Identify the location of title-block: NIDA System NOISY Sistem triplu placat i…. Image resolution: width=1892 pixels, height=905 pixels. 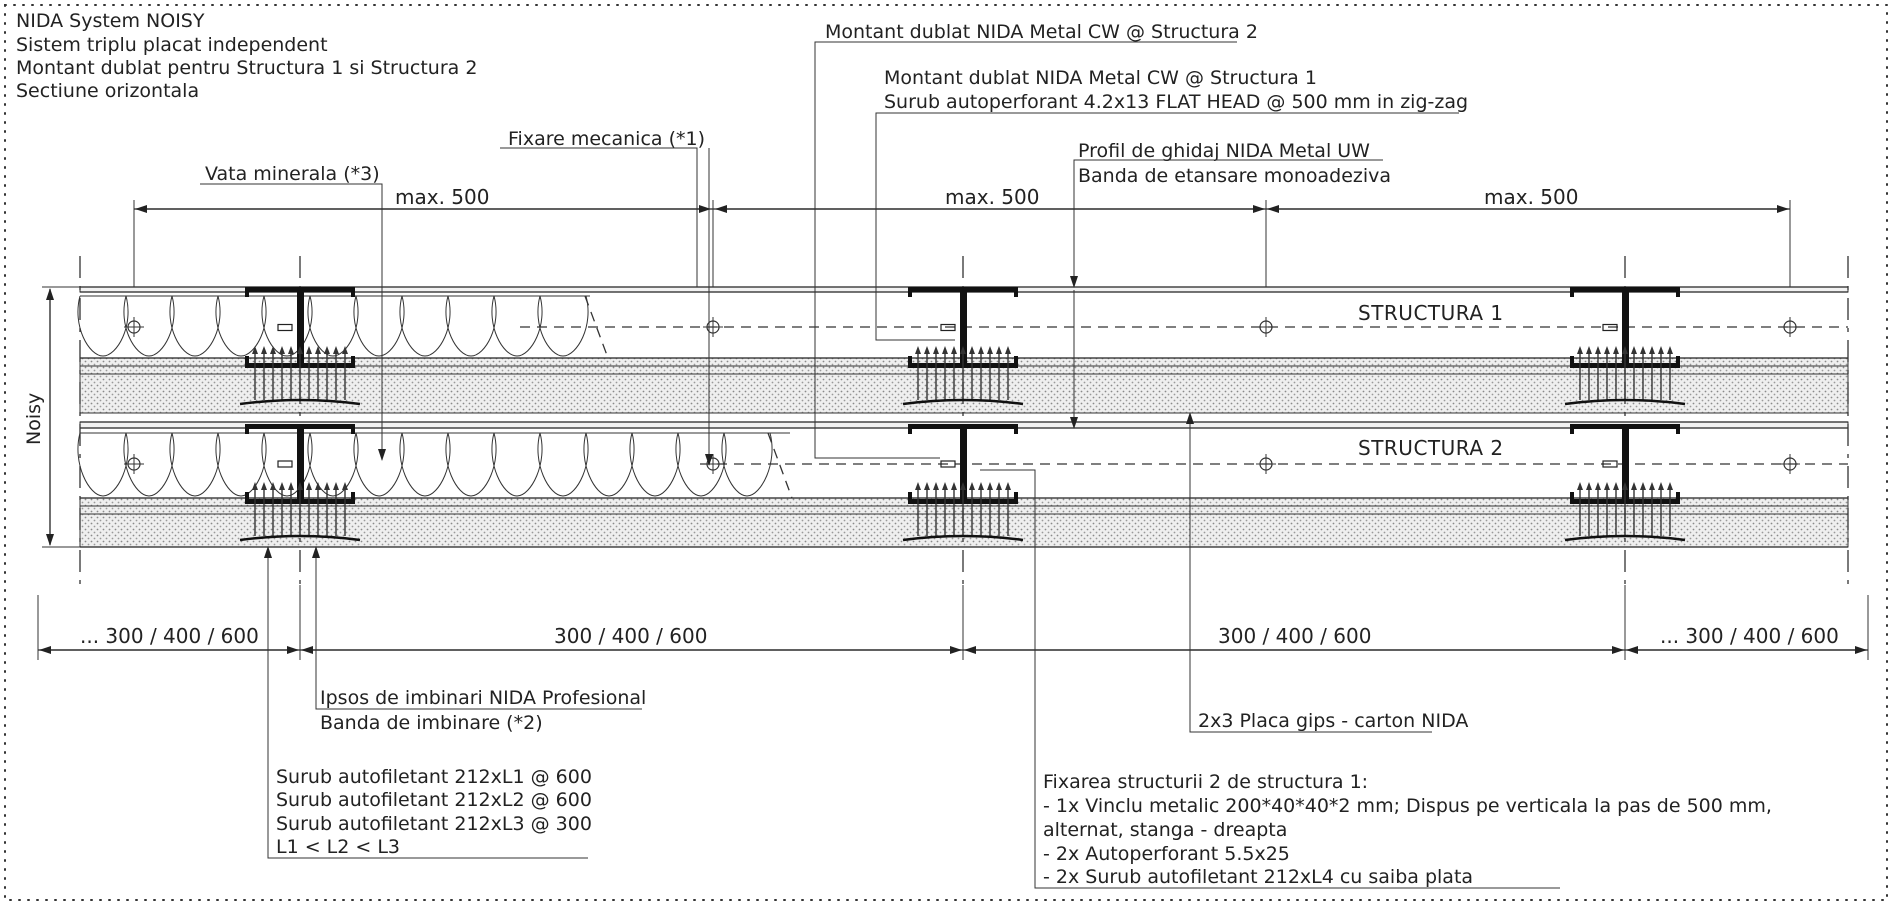
(246, 56).